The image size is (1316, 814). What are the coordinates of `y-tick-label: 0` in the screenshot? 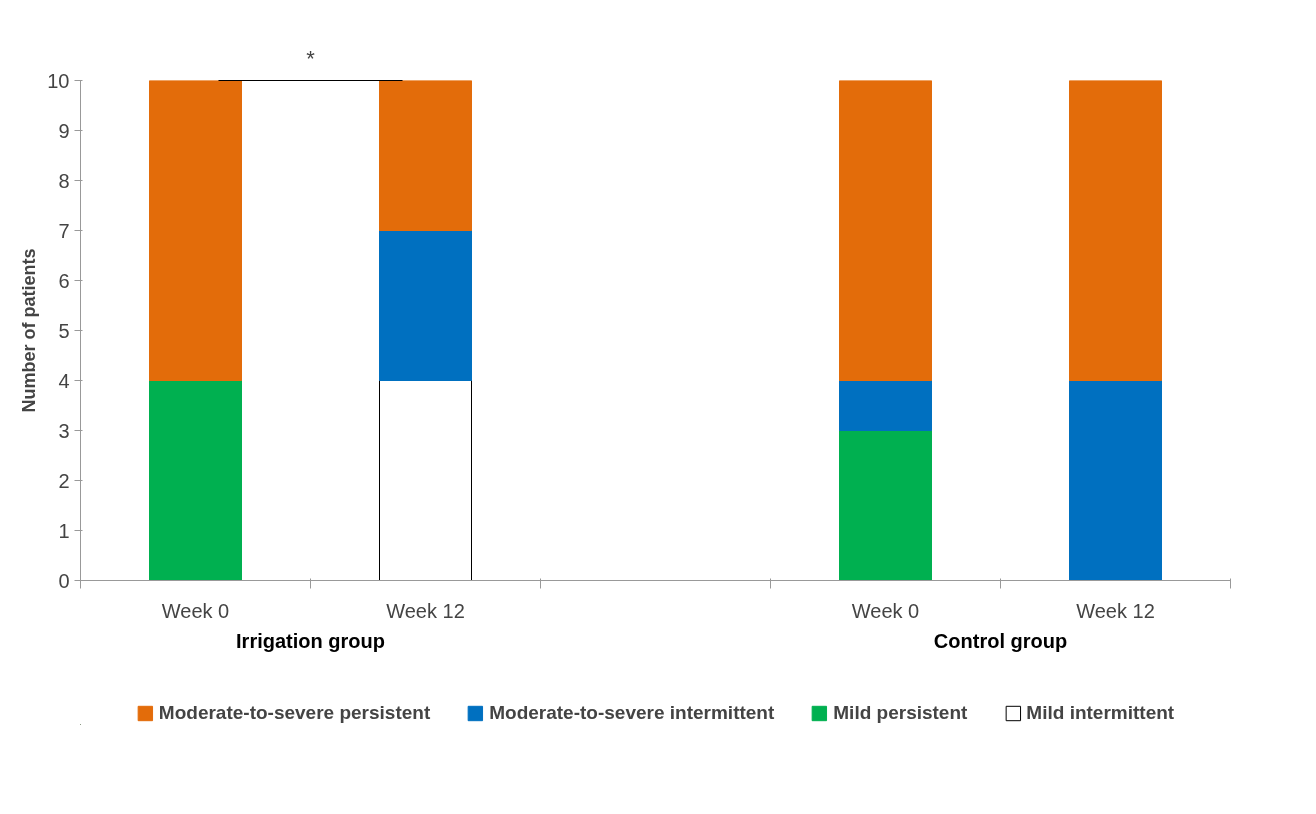 It's located at (64, 580).